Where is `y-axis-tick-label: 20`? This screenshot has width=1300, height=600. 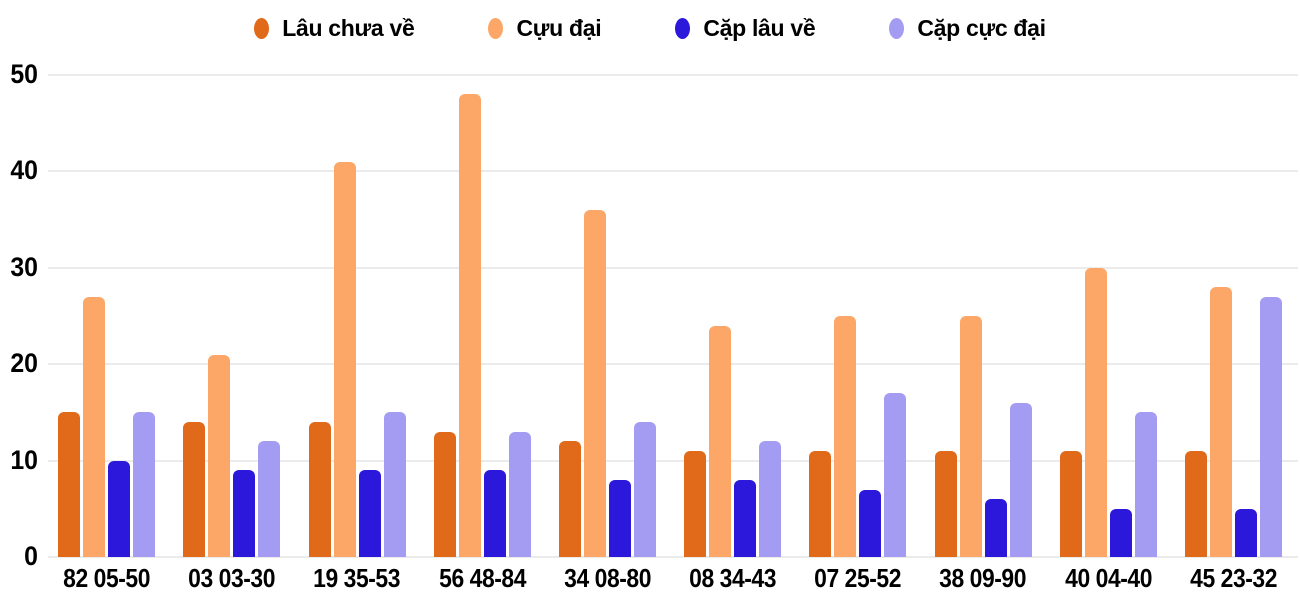 y-axis-tick-label: 20 is located at coordinates (24, 363).